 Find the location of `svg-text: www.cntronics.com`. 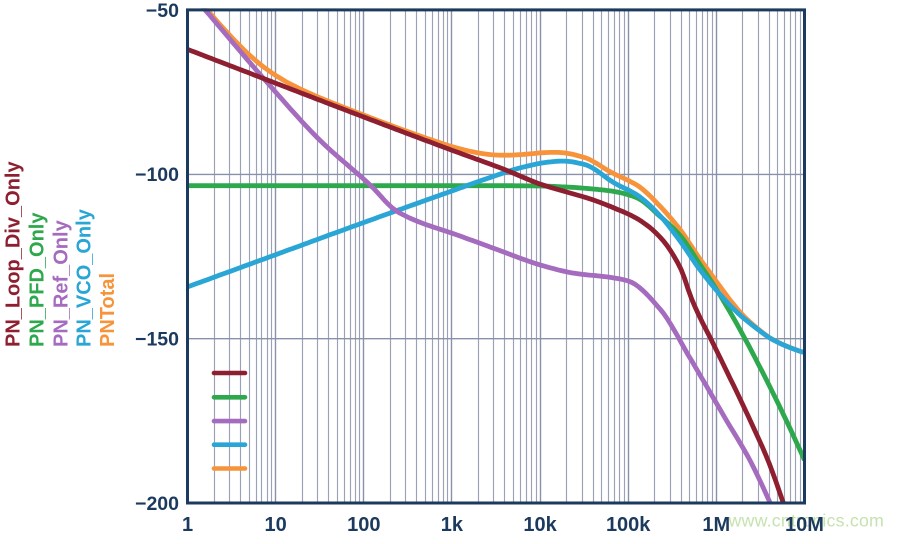

svg-text: www.cntronics.com is located at coordinates (806, 521).